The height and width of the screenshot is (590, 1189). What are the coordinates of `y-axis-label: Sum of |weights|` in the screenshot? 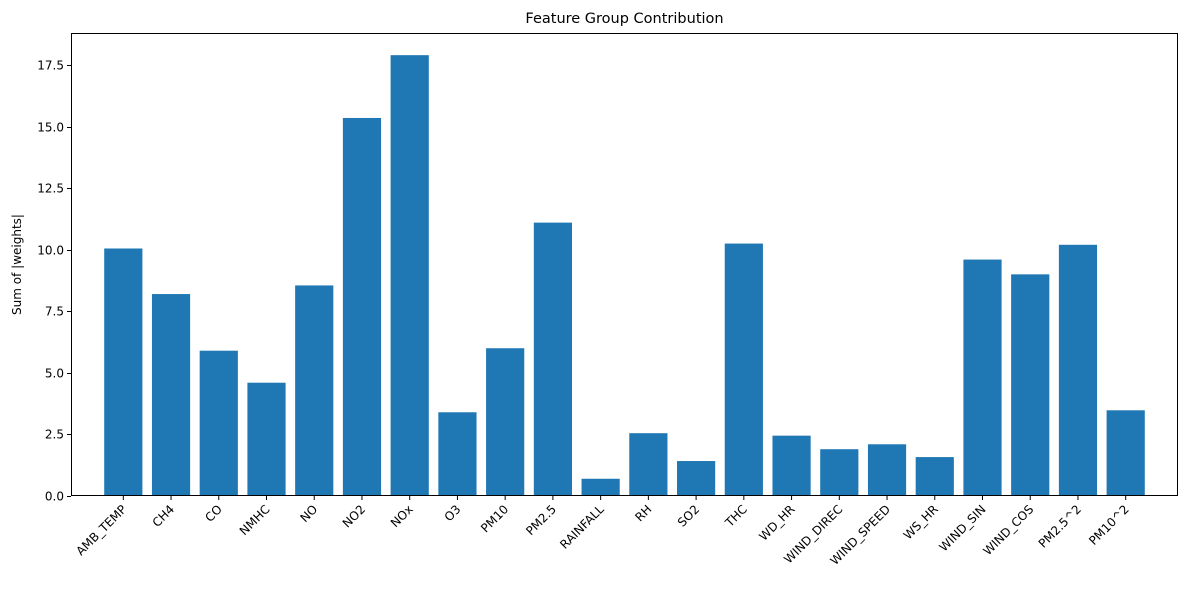 It's located at (17, 264).